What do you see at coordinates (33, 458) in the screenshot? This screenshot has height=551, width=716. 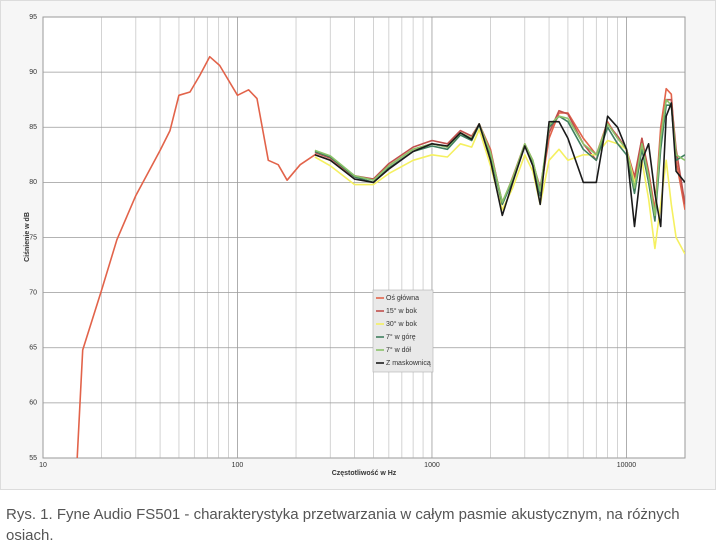 I see `y-tick-label: 55` at bounding box center [33, 458].